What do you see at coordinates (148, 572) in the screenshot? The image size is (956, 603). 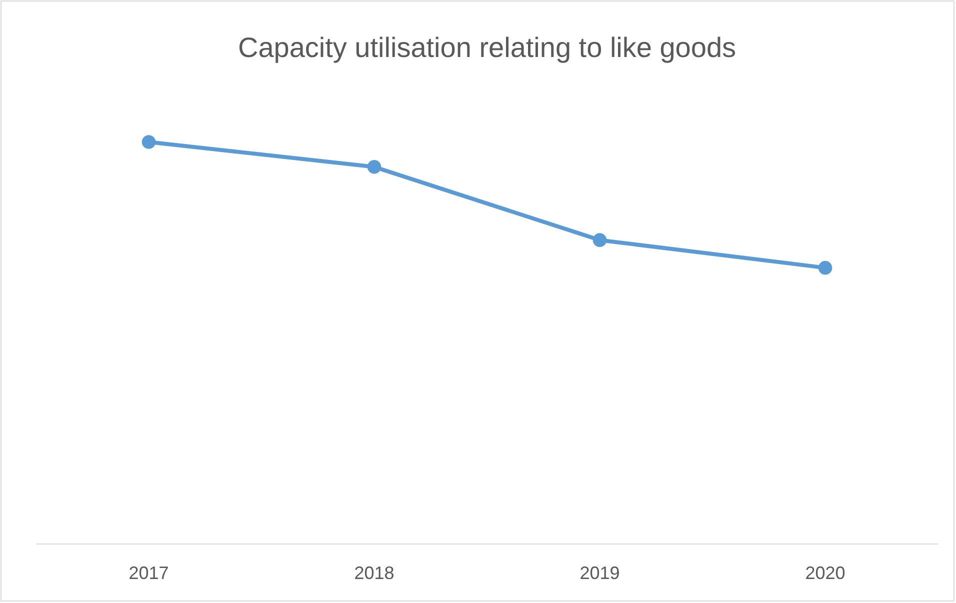 I see `x-tick-label: 2017` at bounding box center [148, 572].